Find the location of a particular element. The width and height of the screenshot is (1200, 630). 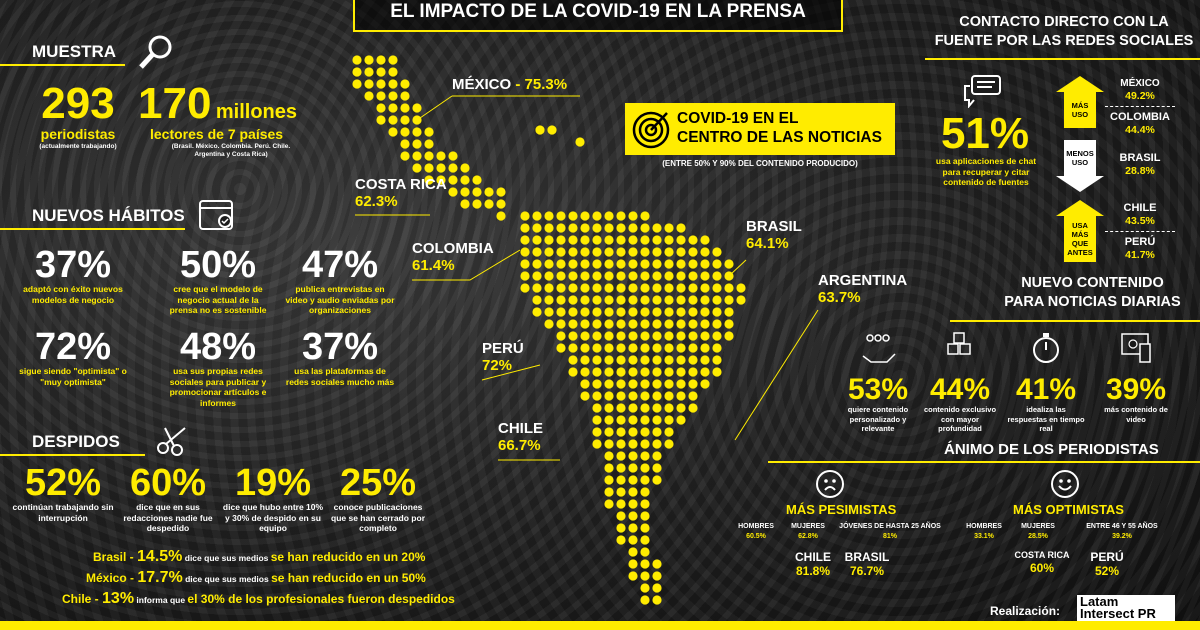

centro-line-2: CENTRO DE LAS NOTICIAS is located at coordinates (779, 138).